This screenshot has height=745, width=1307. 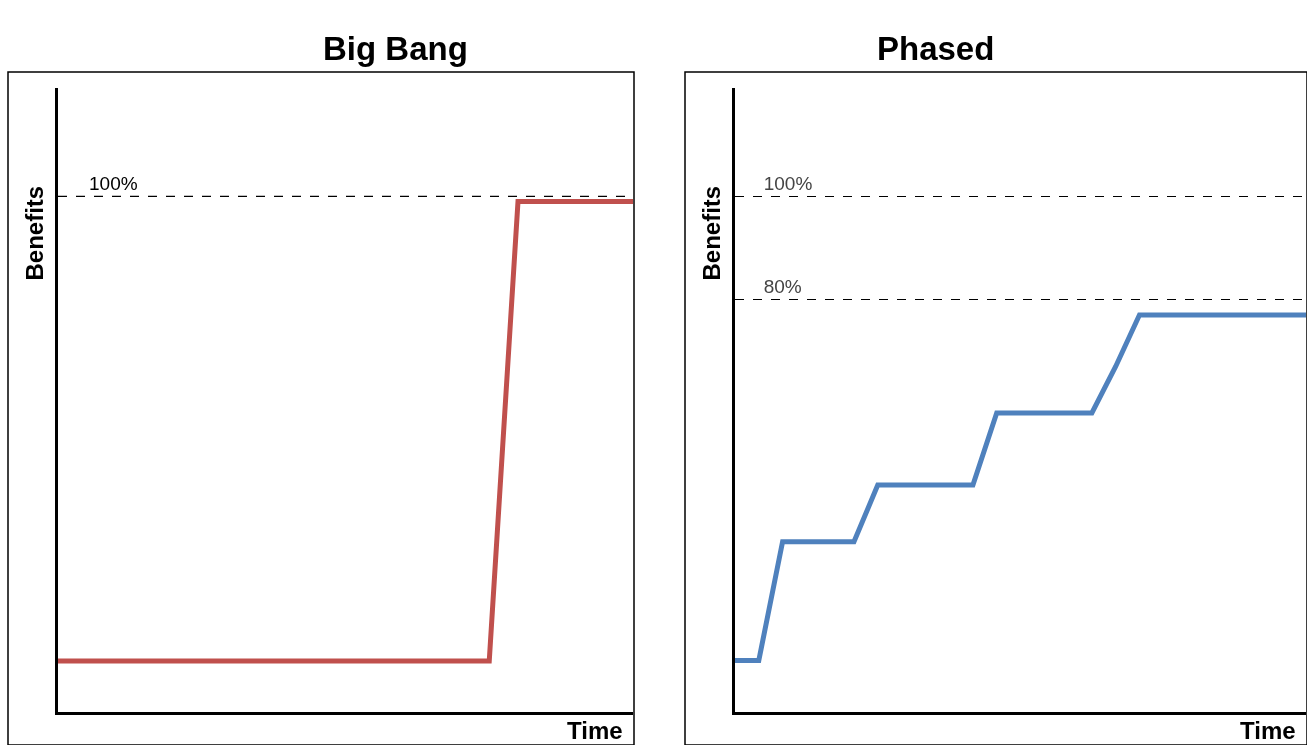 I want to click on y-tick-label: 80%, so click(x=782, y=286).